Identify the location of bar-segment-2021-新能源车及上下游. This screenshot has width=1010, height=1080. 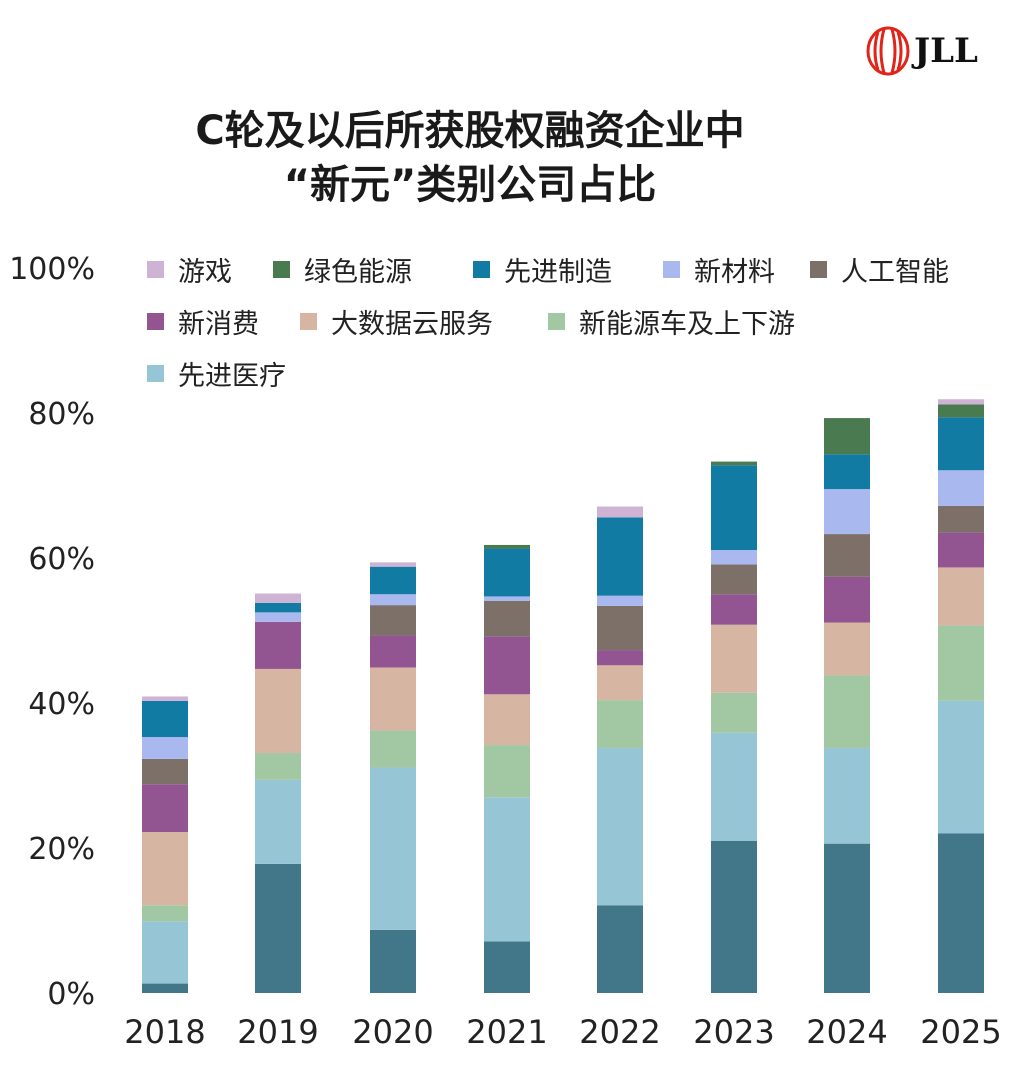
(507, 771).